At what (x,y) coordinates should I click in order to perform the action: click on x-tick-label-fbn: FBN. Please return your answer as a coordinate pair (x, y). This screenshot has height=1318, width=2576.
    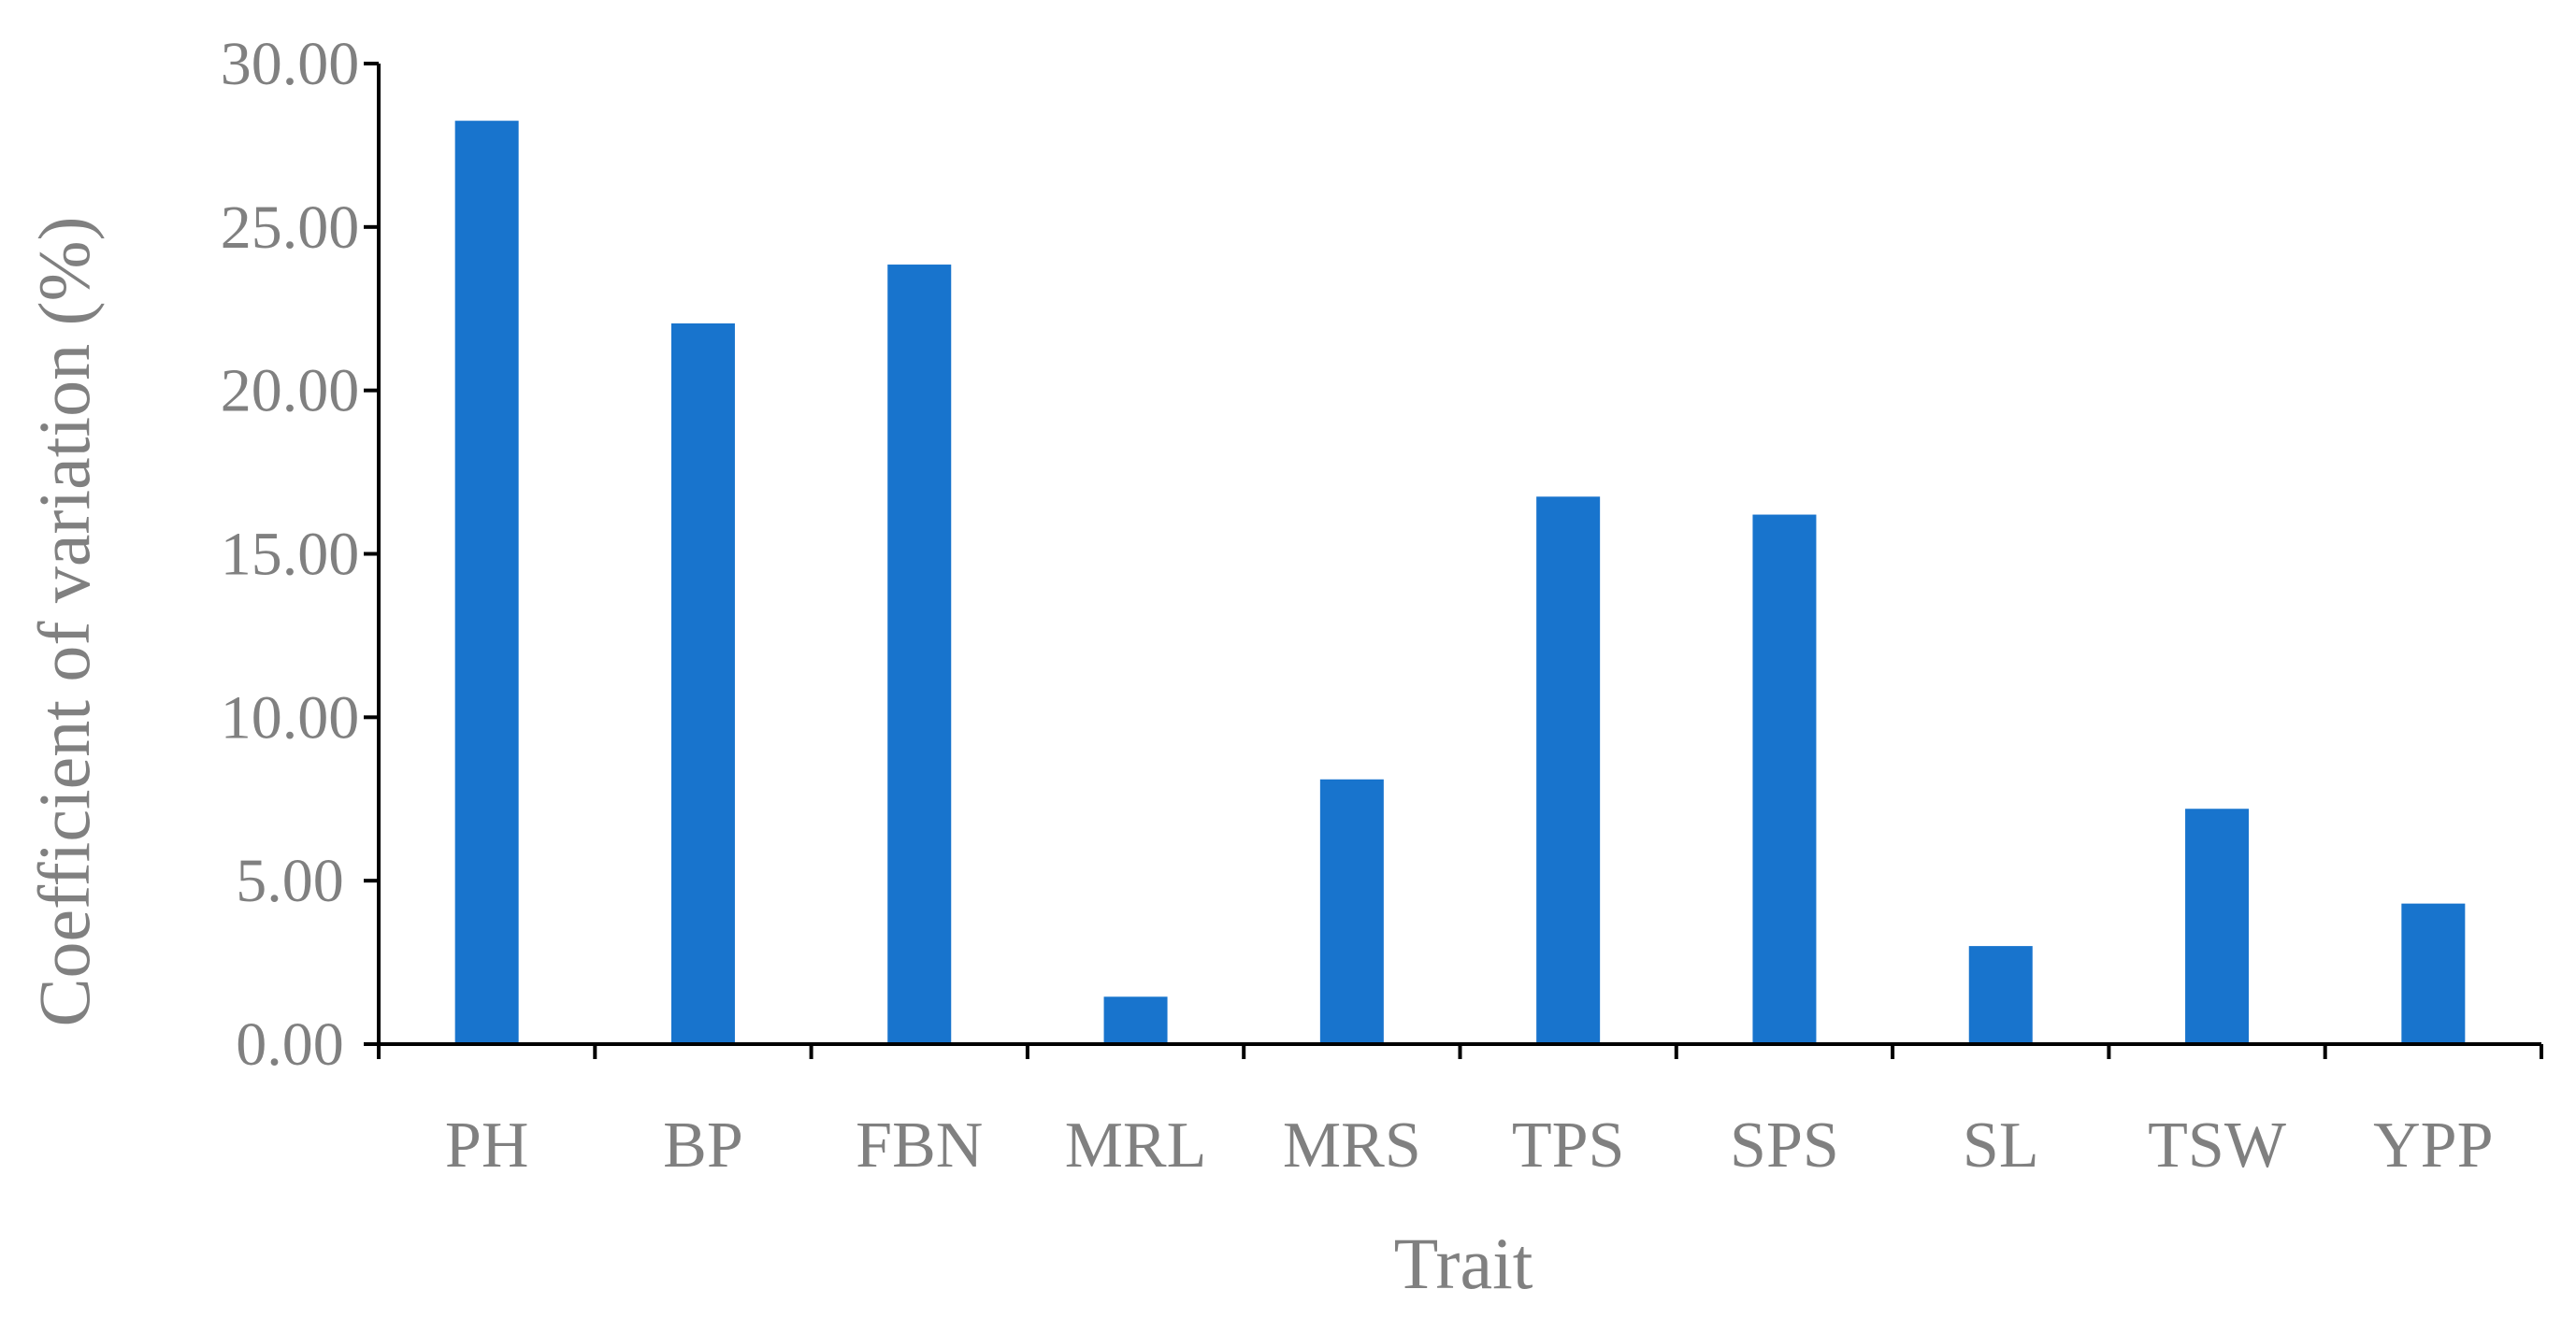
    Looking at the image, I should click on (920, 1146).